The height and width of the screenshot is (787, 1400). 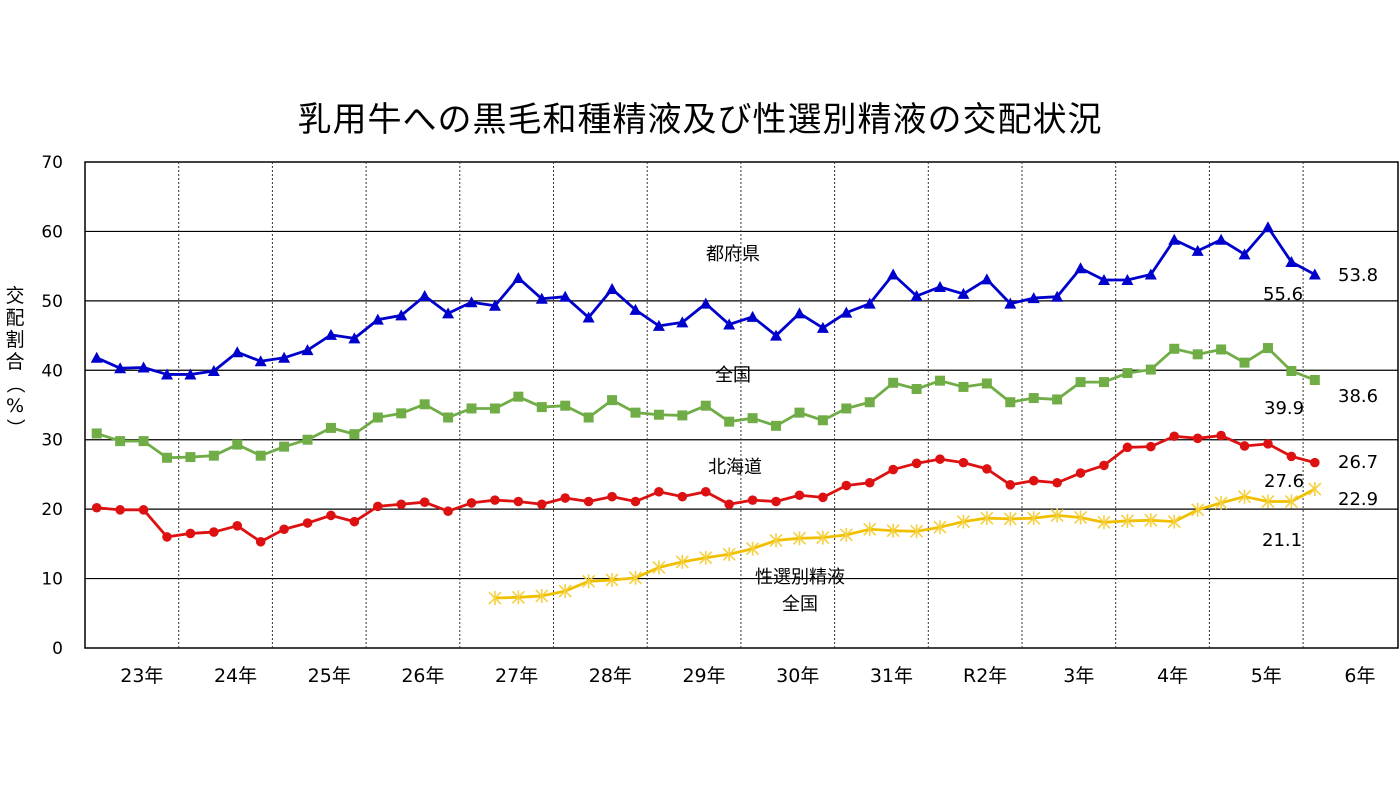 What do you see at coordinates (891, 676) in the screenshot?
I see `x-tick-label: 31年` at bounding box center [891, 676].